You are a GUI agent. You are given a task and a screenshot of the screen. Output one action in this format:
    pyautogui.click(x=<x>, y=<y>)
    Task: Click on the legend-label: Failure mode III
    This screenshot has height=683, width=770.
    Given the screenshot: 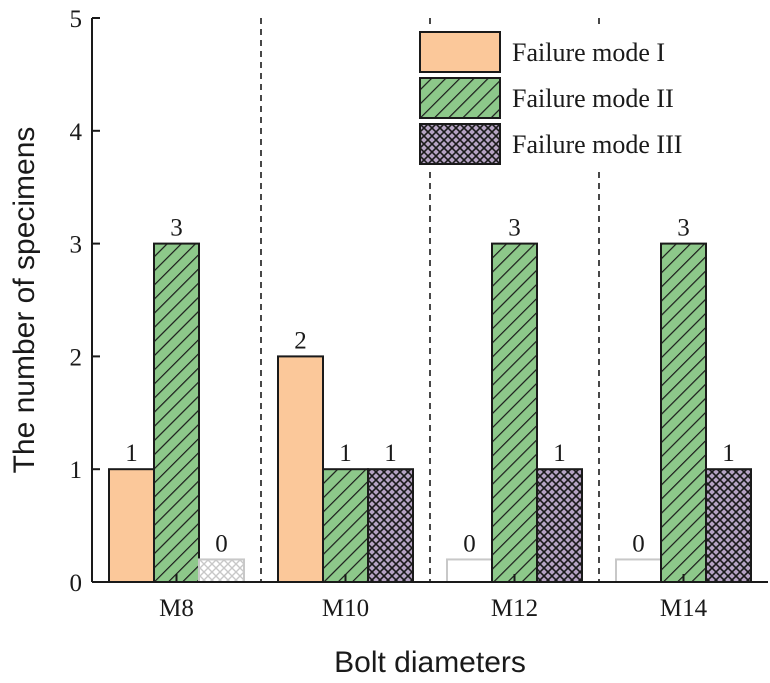 What is the action you would take?
    pyautogui.click(x=597, y=144)
    